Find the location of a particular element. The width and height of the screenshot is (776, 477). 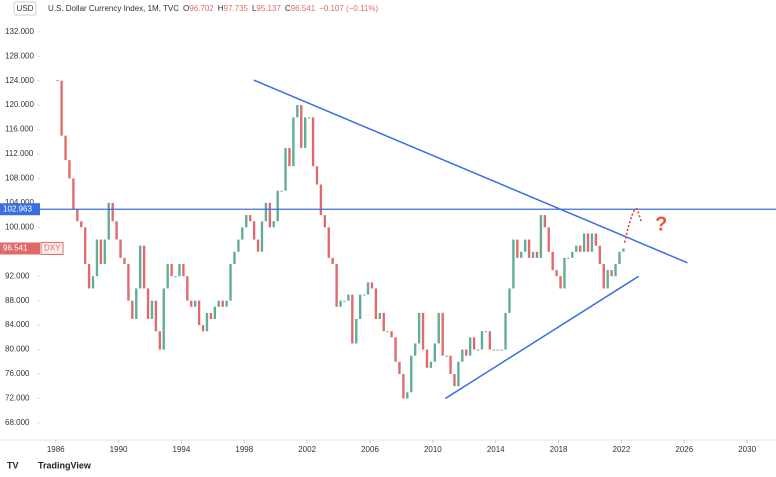

y-tick-label: 112.000 is located at coordinates (19, 153).